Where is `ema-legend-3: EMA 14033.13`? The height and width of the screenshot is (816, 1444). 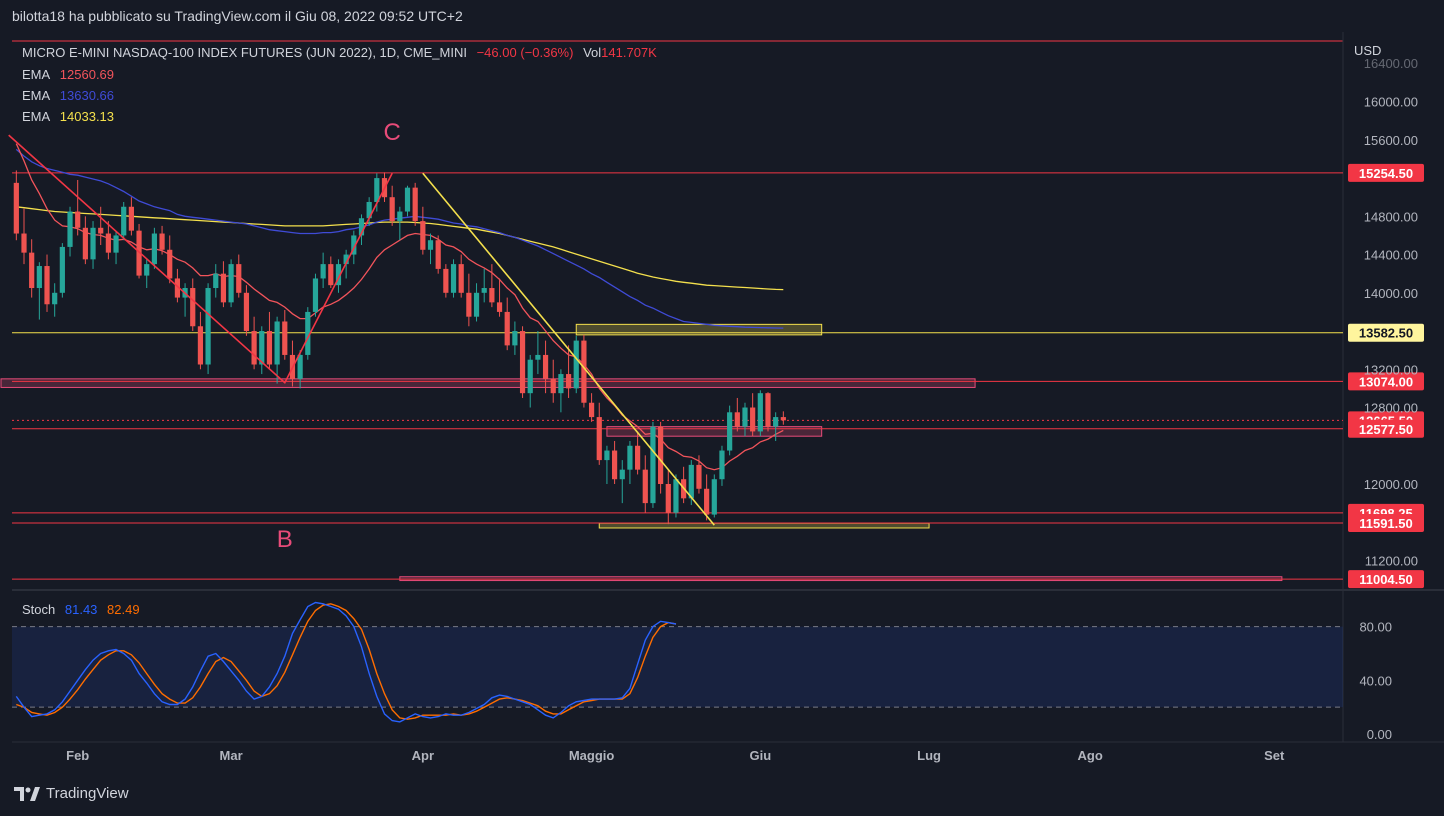 ema-legend-3: EMA 14033.13 is located at coordinates (71, 116).